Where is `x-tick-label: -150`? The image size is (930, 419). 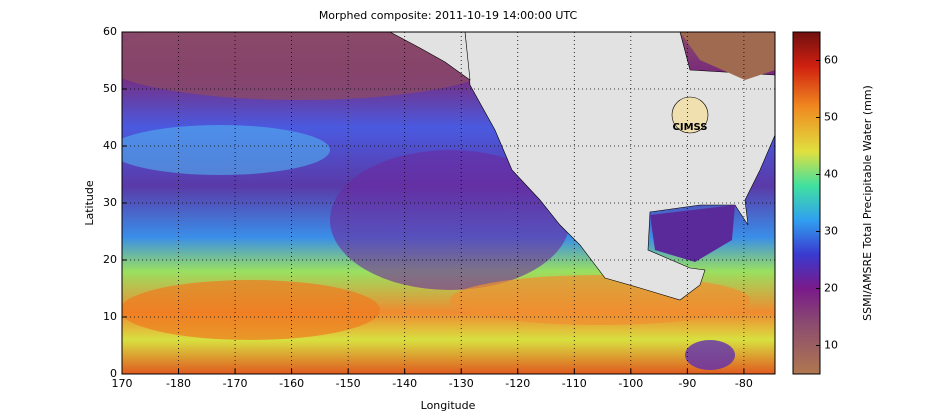
x-tick-label: -150 is located at coordinates (348, 383).